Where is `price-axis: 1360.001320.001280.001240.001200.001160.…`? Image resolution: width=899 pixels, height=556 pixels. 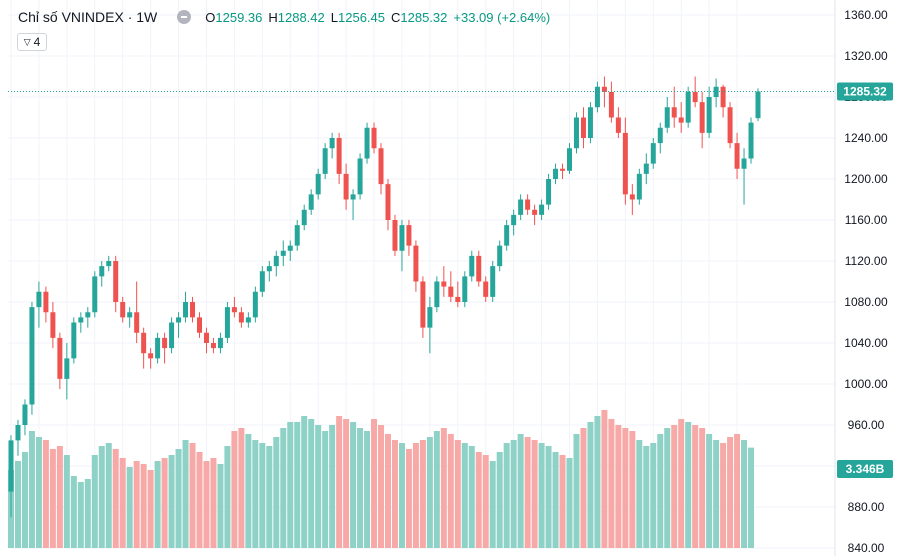
price-axis: 1360.001320.001280.001240.001200.001160.… is located at coordinates (863, 278).